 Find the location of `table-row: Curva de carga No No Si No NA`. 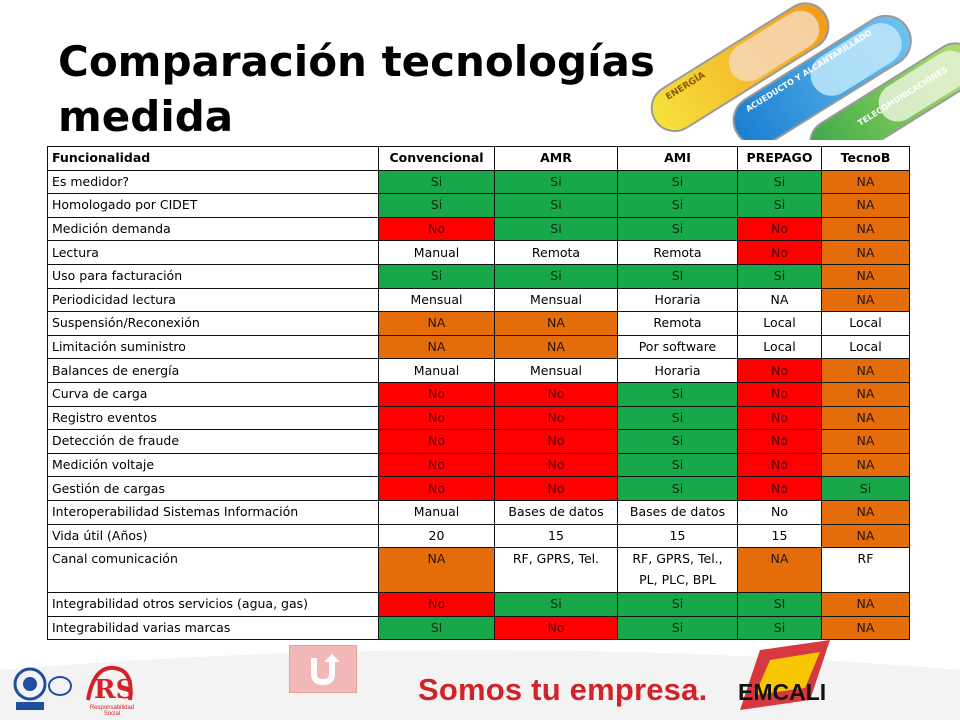

table-row: Curva de carga No No Si No NA is located at coordinates (478, 394).